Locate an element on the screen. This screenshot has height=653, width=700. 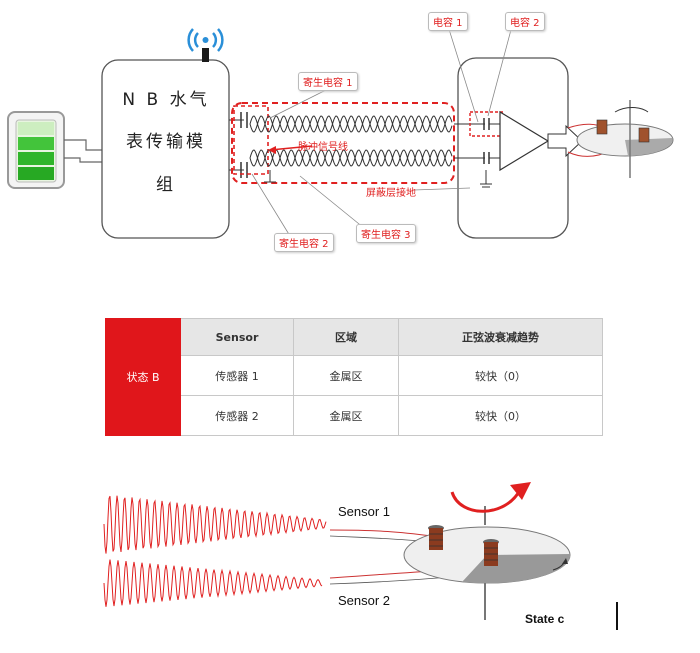
wireless-antenna-icon is located at coordinates (206, 45).